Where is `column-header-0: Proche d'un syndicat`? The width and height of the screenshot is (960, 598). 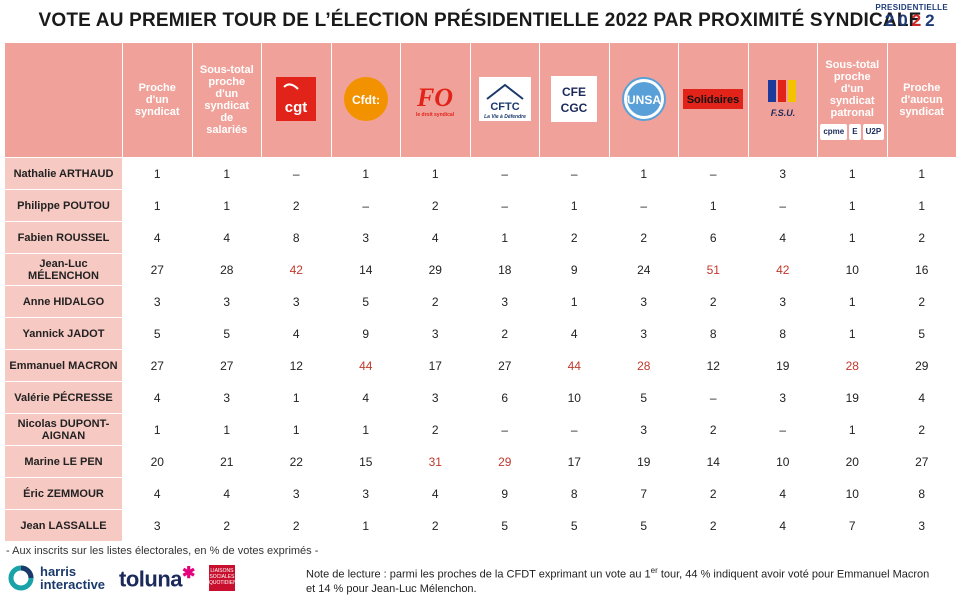
column-header-0: Proche d'un syndicat is located at coordinates (157, 100).